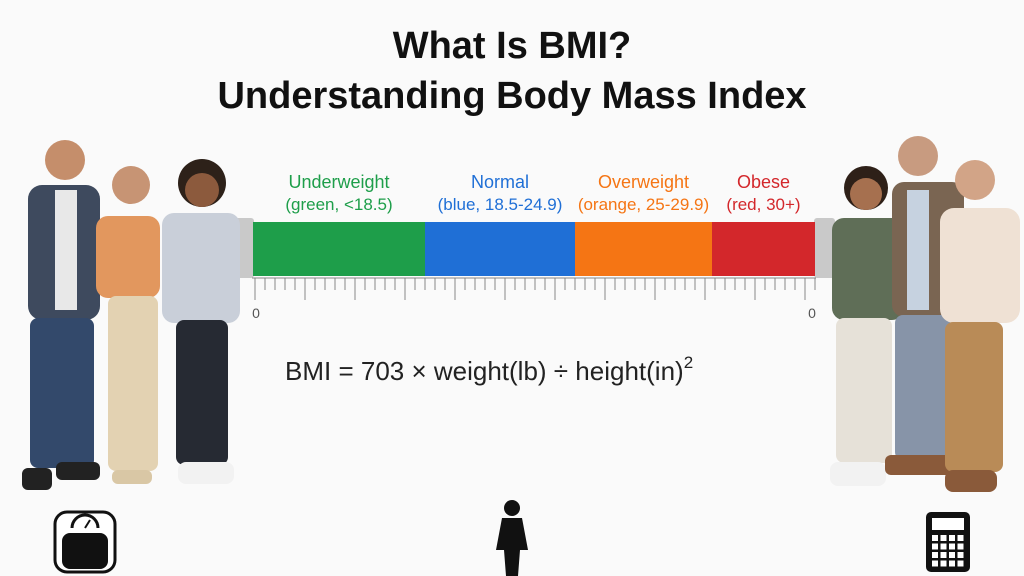 The image size is (1024, 576). What do you see at coordinates (512, 538) in the screenshot?
I see `icon-person` at bounding box center [512, 538].